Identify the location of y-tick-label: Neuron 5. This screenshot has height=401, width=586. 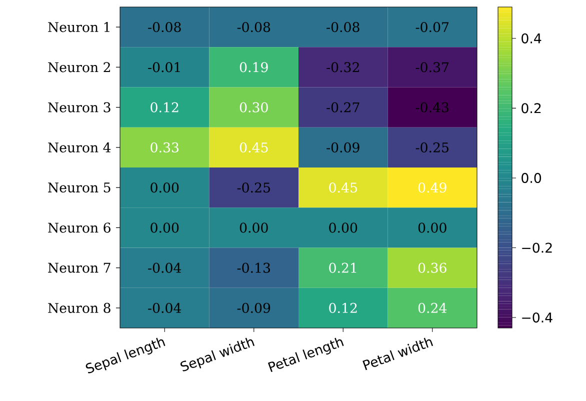
(79, 187).